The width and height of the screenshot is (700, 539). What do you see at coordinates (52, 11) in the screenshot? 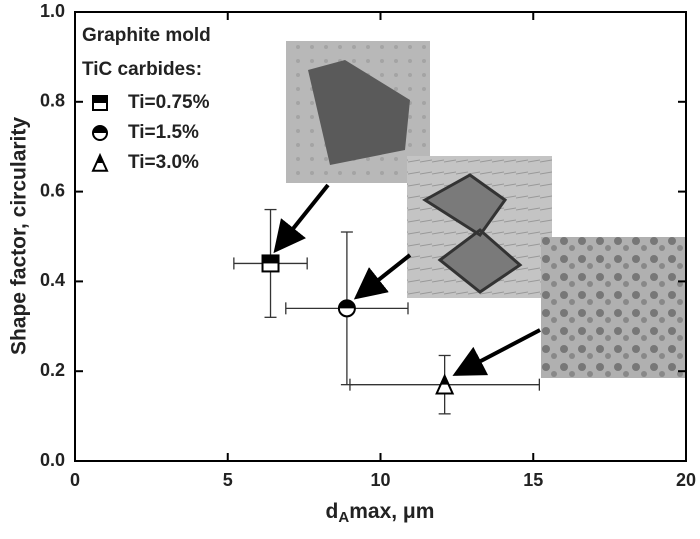
I see `y-tick-label: 1.0` at bounding box center [52, 11].